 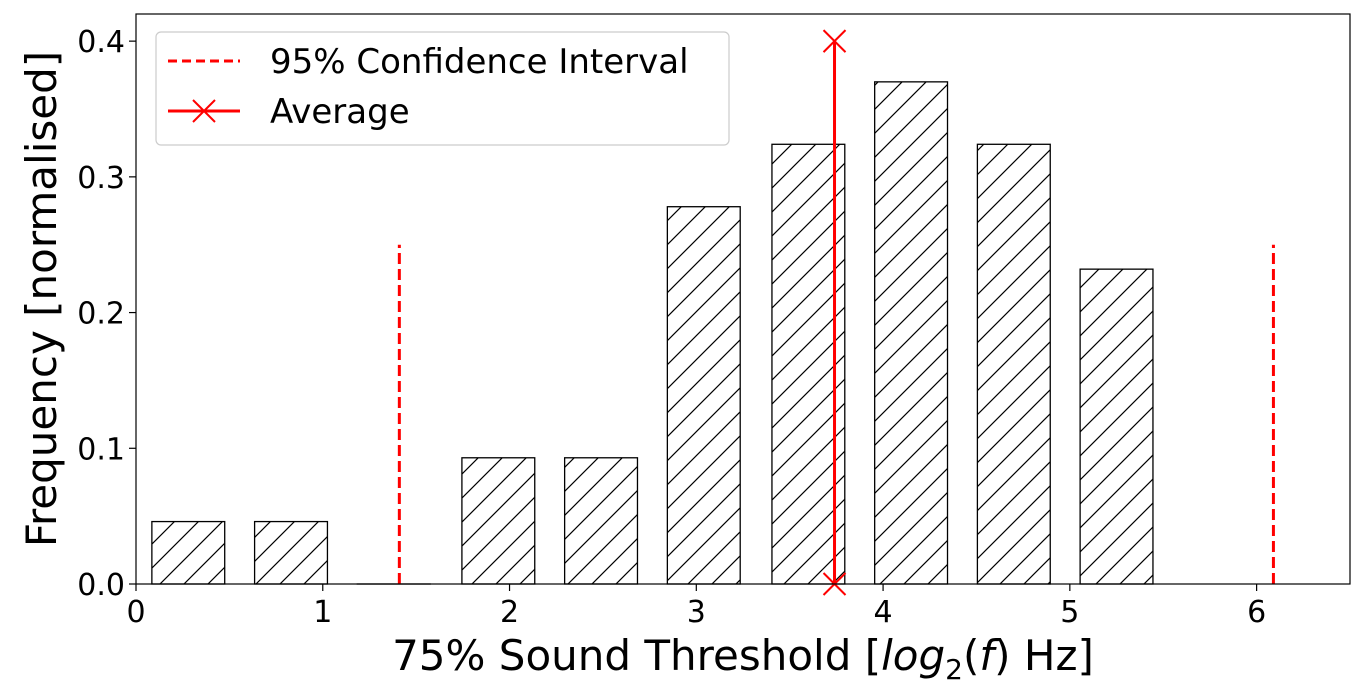 I want to click on x-axis-title-prefix: 75% Sound Threshold [, so click(x=636, y=655).